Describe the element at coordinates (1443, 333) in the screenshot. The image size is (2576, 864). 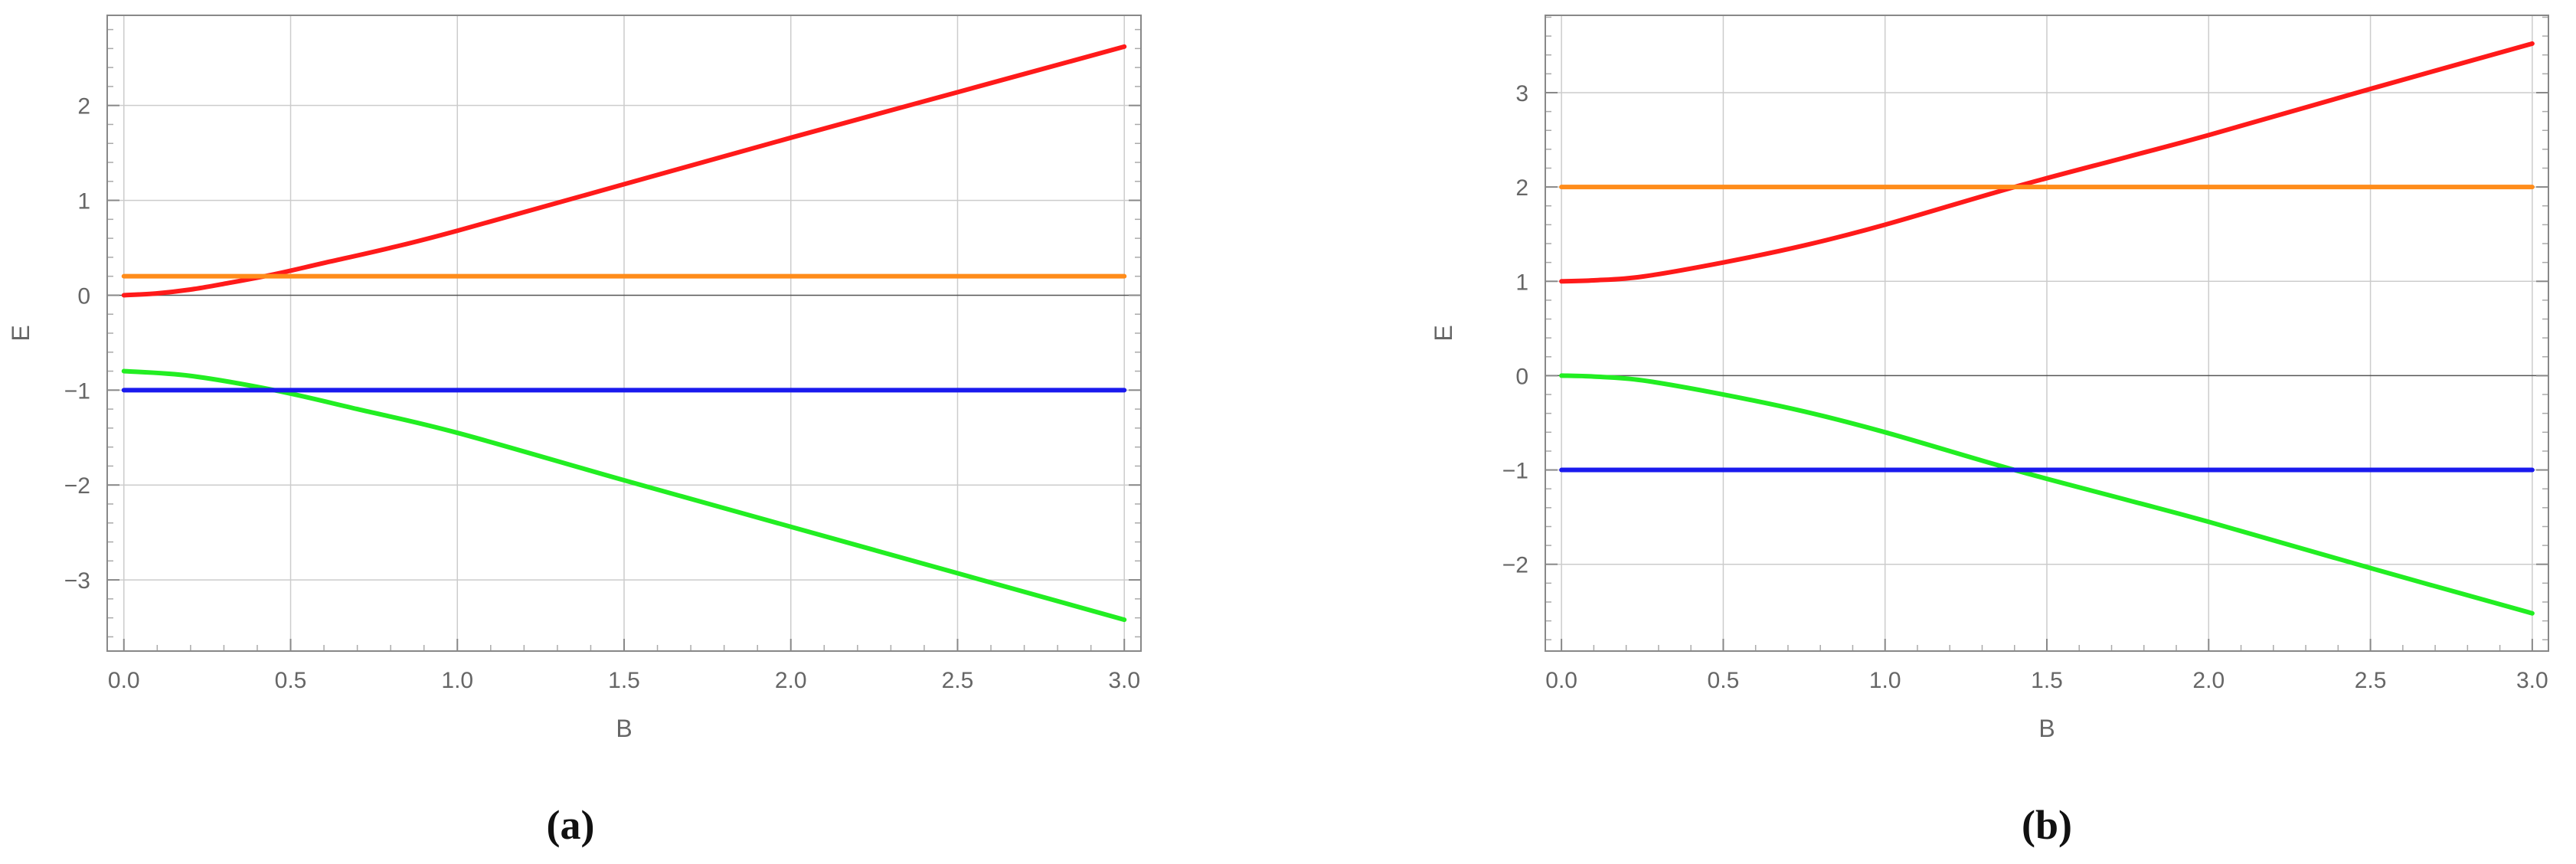
I see `y-axis-label-b: E` at that location.